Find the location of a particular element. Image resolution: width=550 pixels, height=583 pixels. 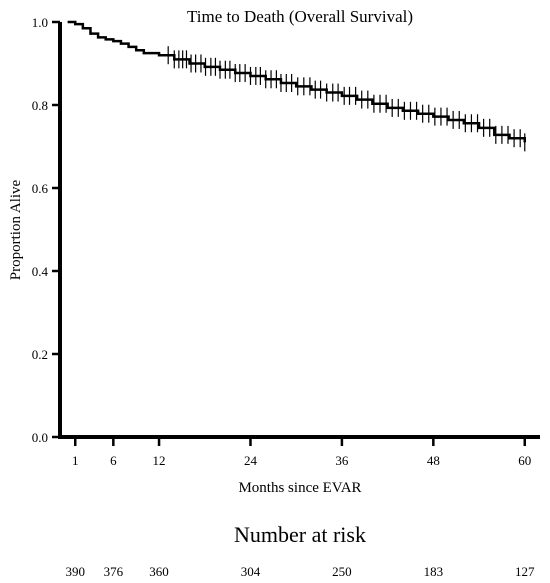

risk-value: 183 is located at coordinates (434, 571).